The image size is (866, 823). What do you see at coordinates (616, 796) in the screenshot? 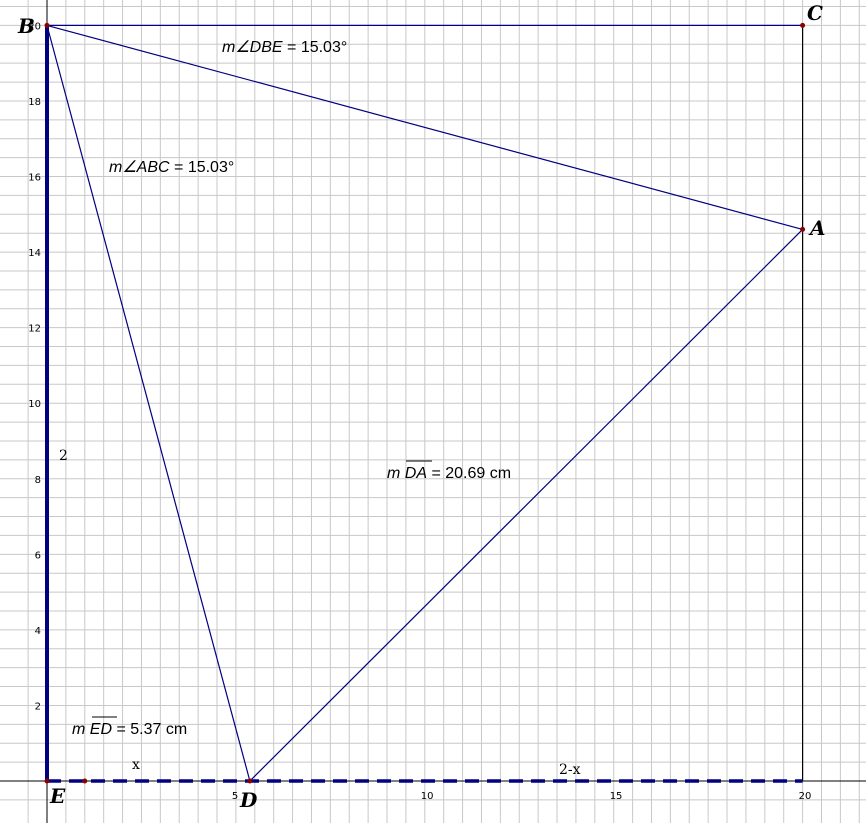
I see `x-tick-label: 15` at bounding box center [616, 796].